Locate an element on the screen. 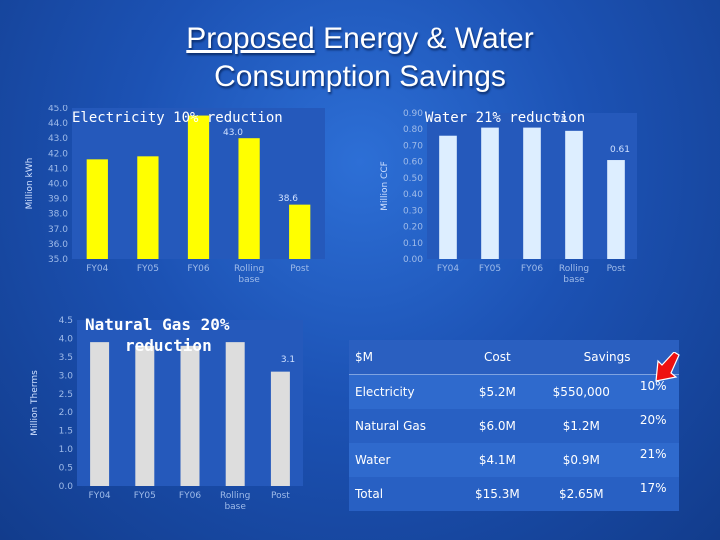 Image resolution: width=720 pixels, height=540 pixels. title-underlined-word: Proposed is located at coordinates (250, 38).